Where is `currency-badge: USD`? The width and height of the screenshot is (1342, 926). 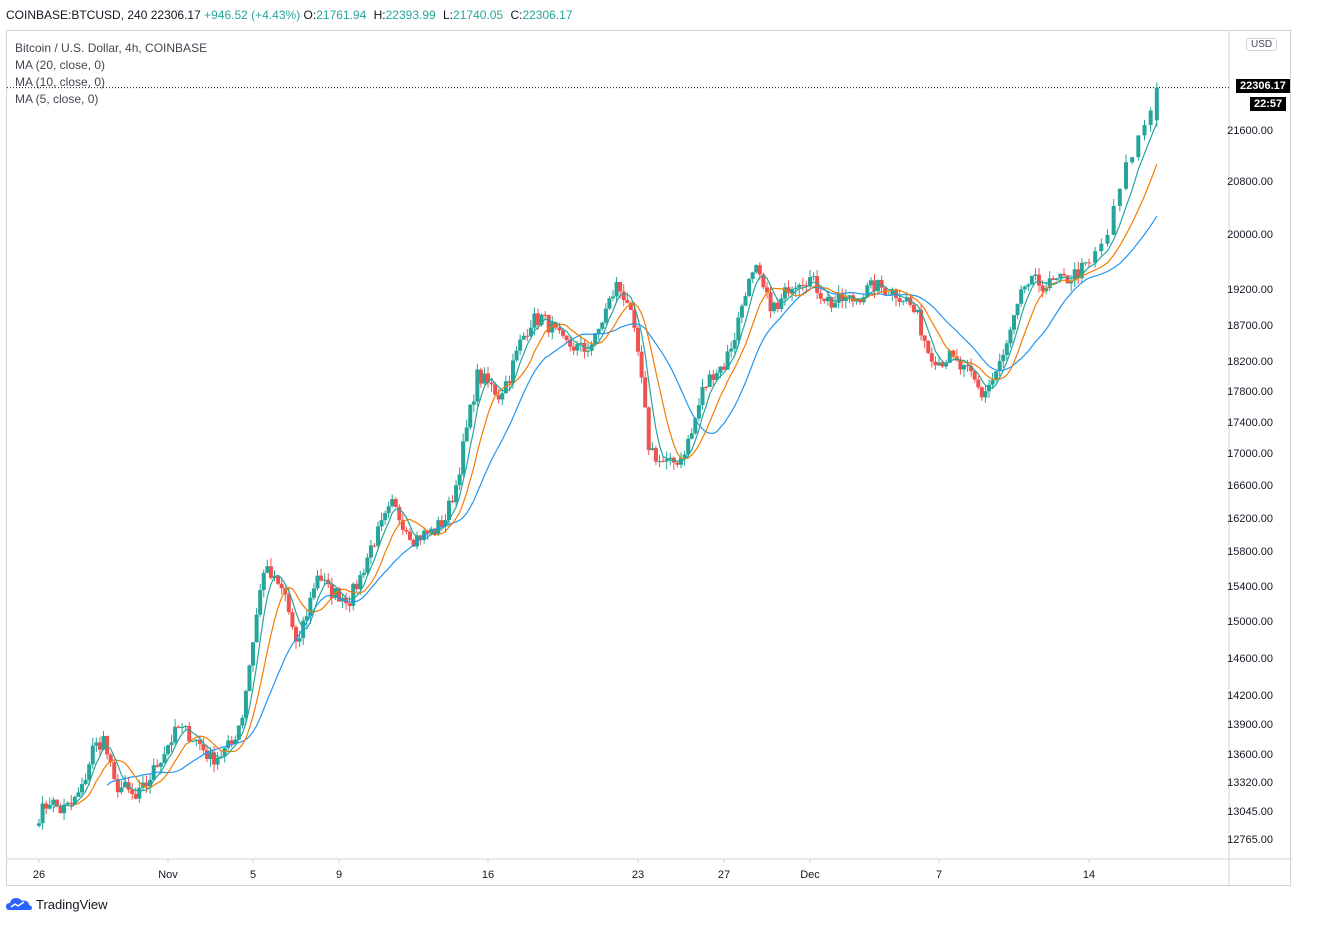 currency-badge: USD is located at coordinates (1262, 44).